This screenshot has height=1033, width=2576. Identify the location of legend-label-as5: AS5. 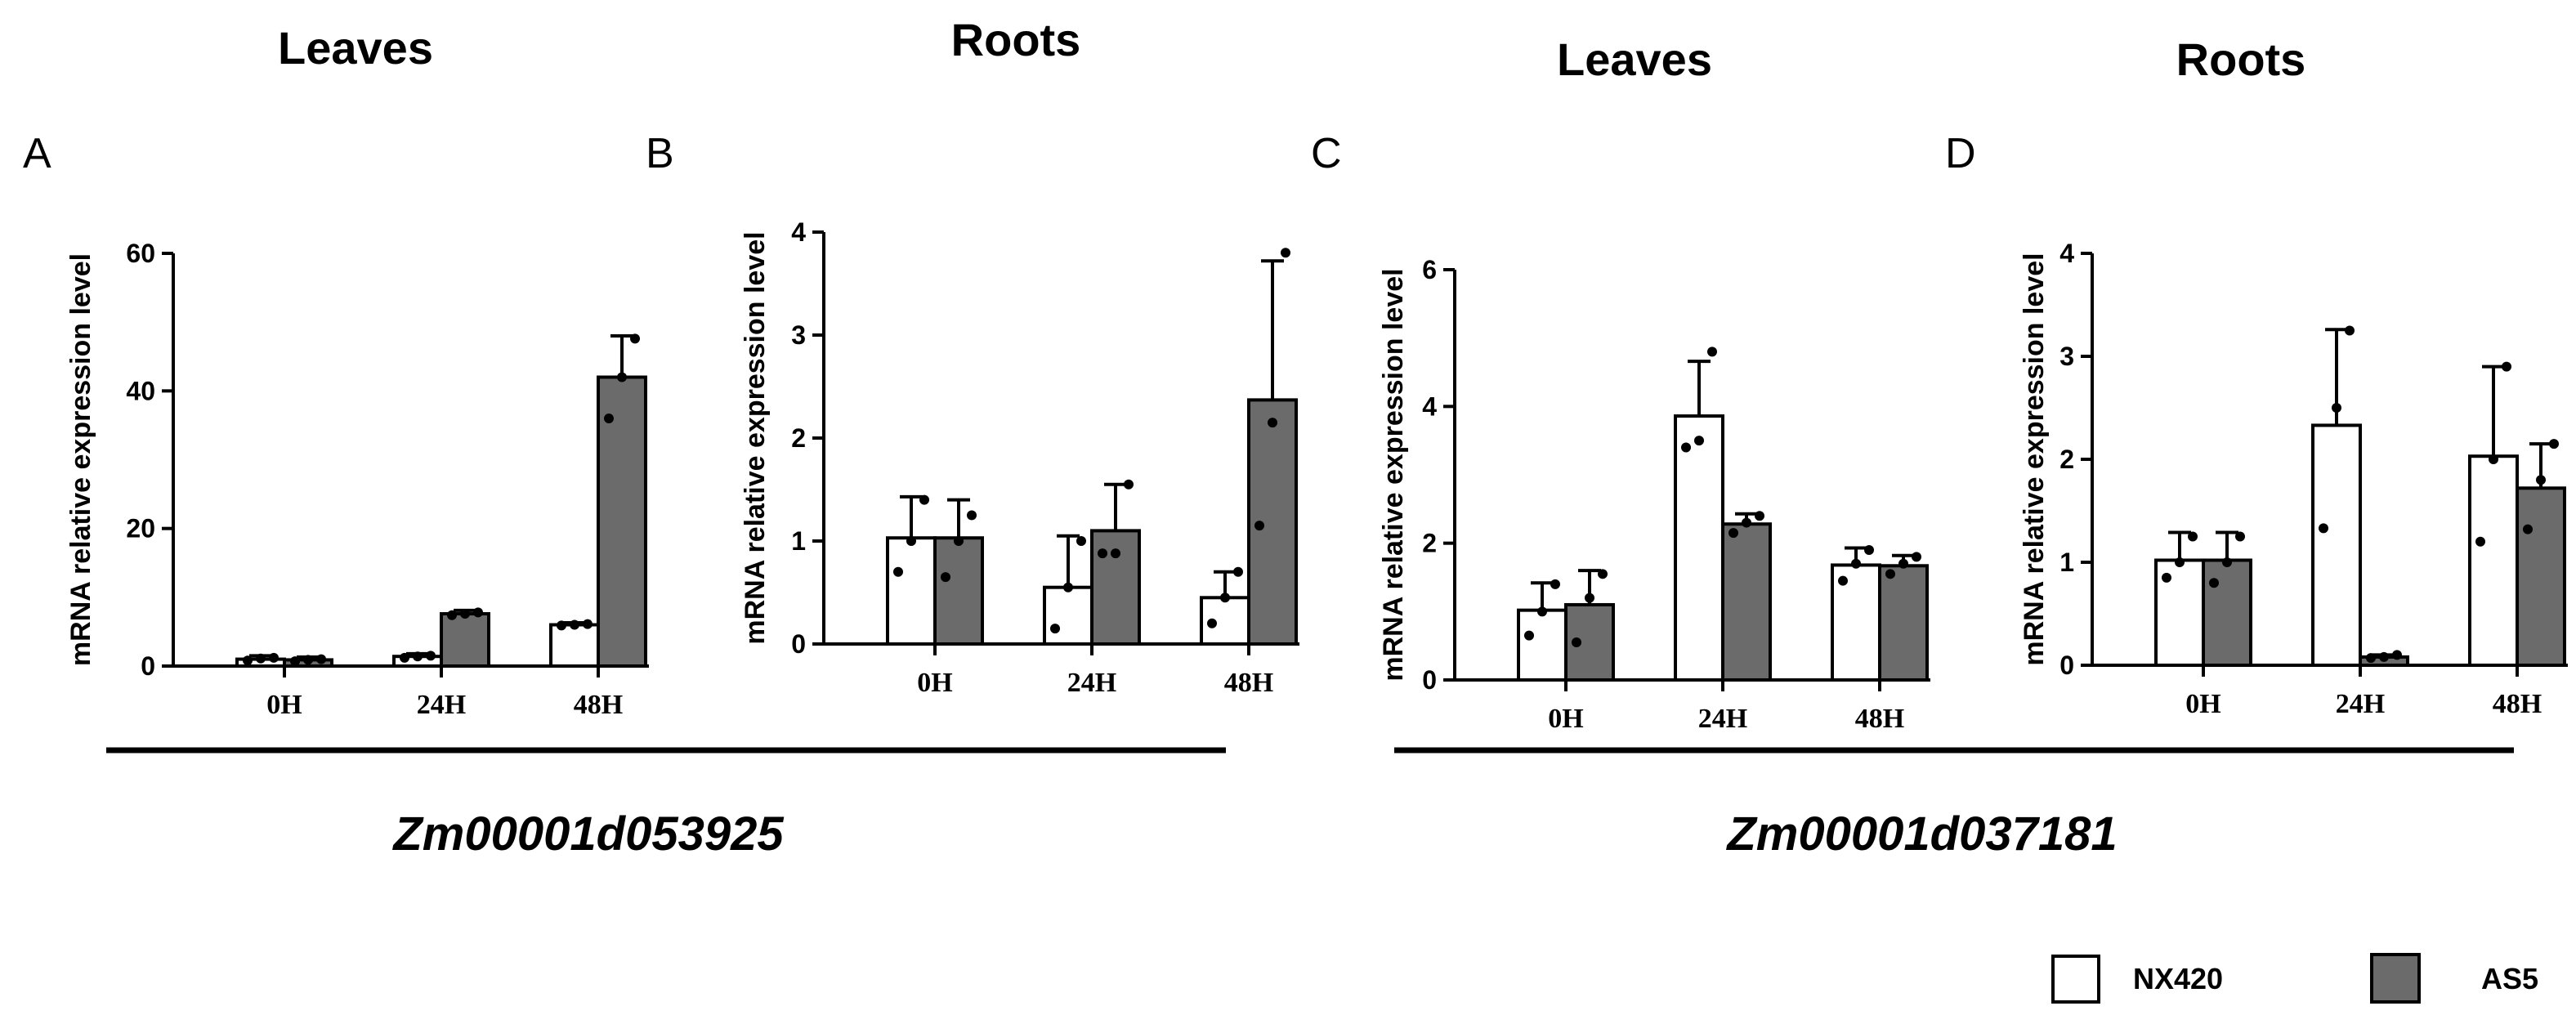
(2509, 978).